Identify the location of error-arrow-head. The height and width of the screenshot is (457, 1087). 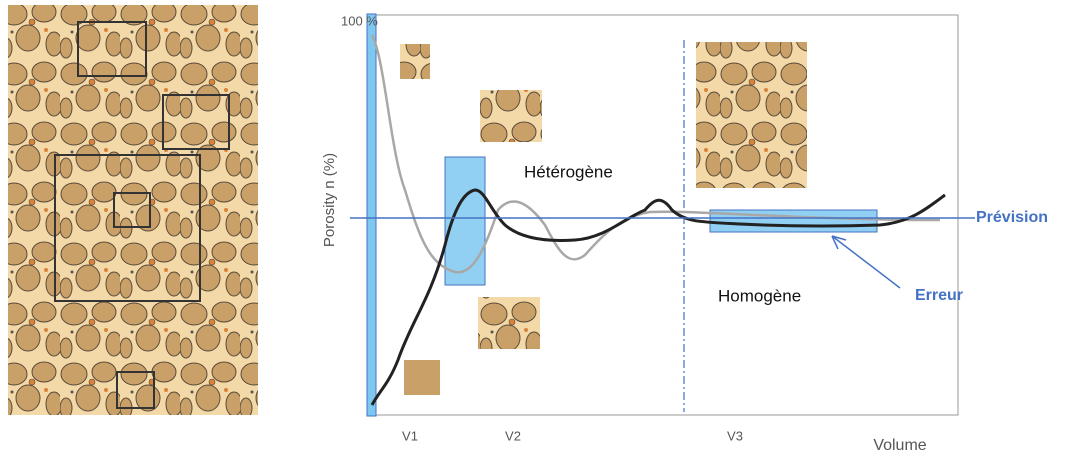
(839, 242).